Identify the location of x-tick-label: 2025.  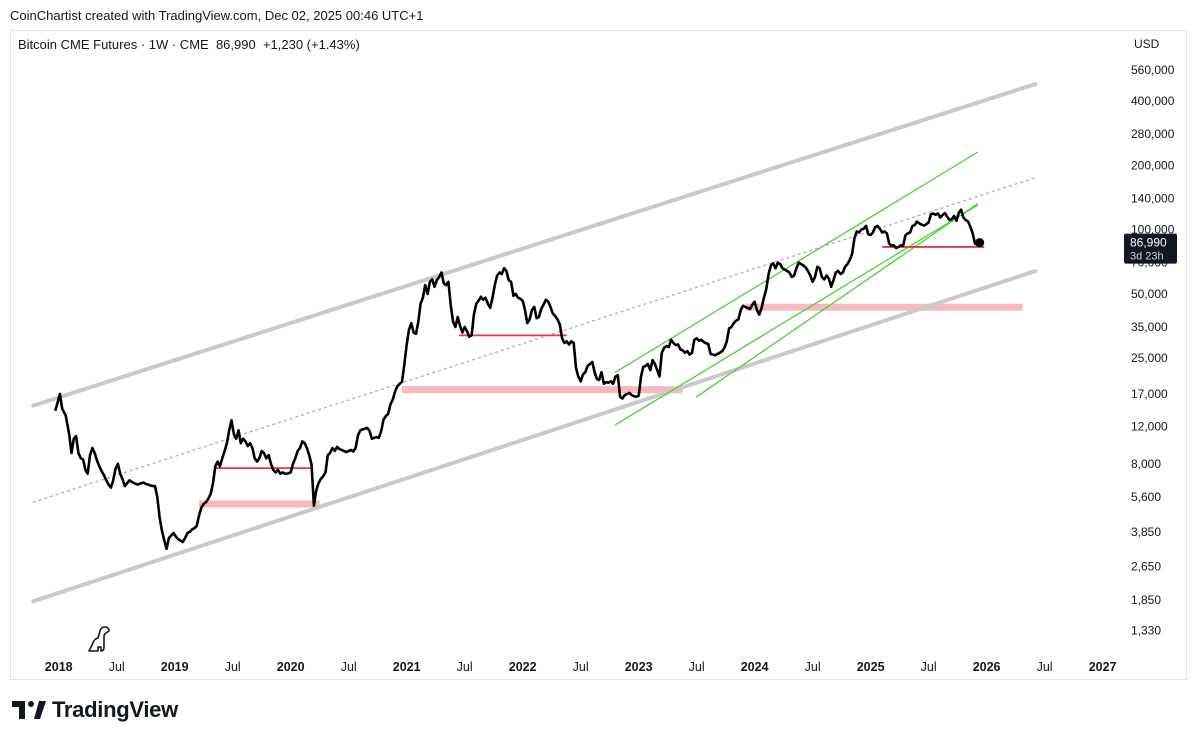
(871, 667).